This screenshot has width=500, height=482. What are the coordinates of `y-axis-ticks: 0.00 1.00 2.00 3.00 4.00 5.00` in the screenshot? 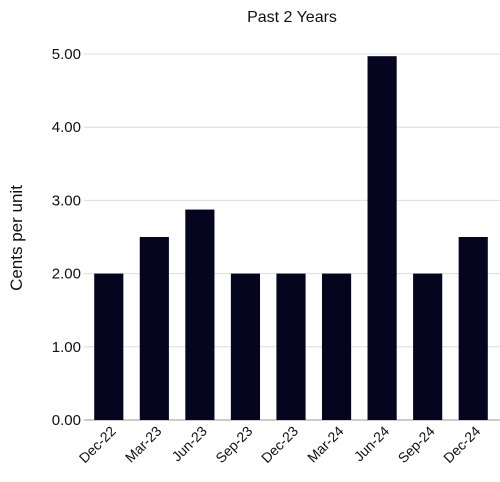 It's located at (66, 237).